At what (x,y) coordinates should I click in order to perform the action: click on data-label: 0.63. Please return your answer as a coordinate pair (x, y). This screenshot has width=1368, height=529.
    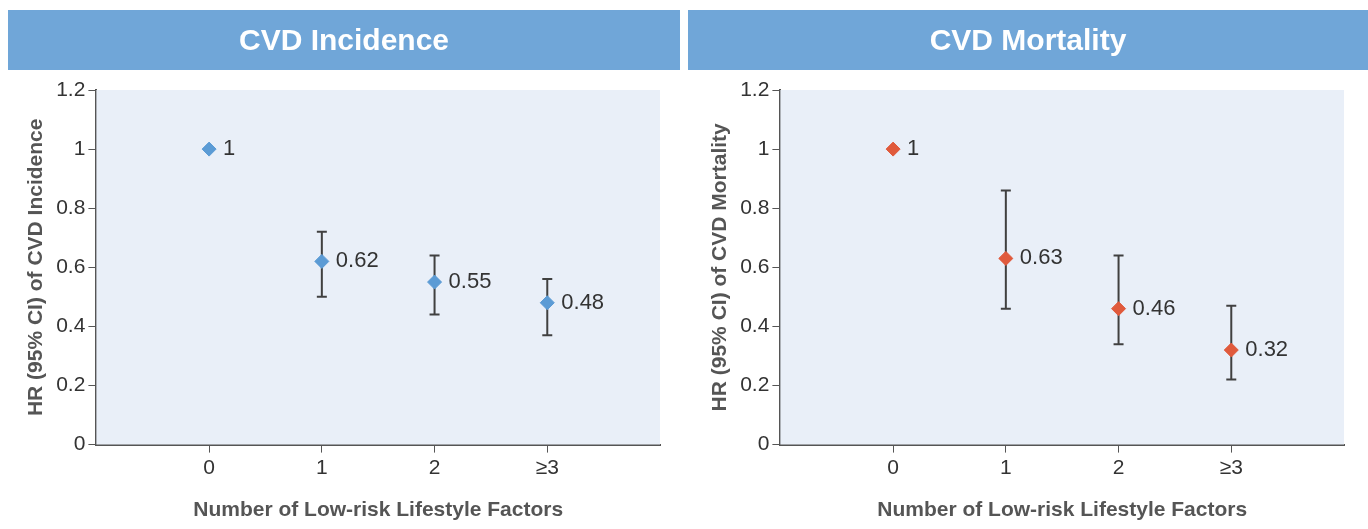
    Looking at the image, I should click on (1041, 257).